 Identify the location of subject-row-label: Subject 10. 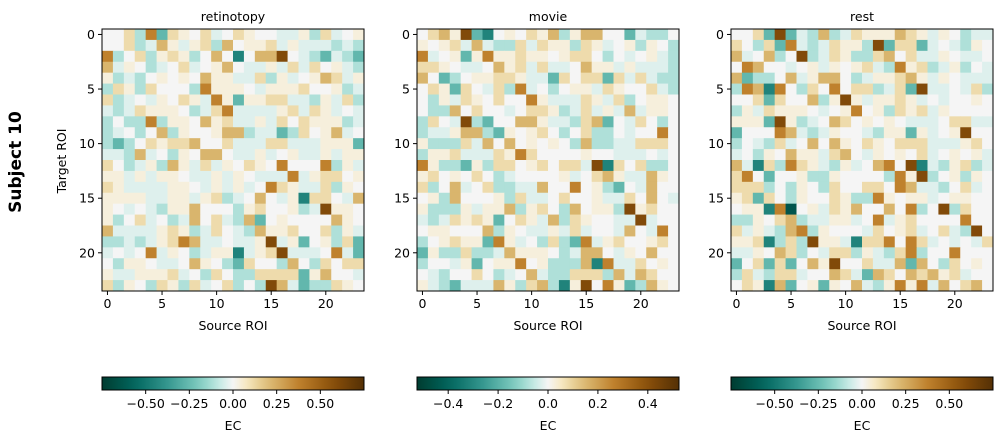
(16, 162).